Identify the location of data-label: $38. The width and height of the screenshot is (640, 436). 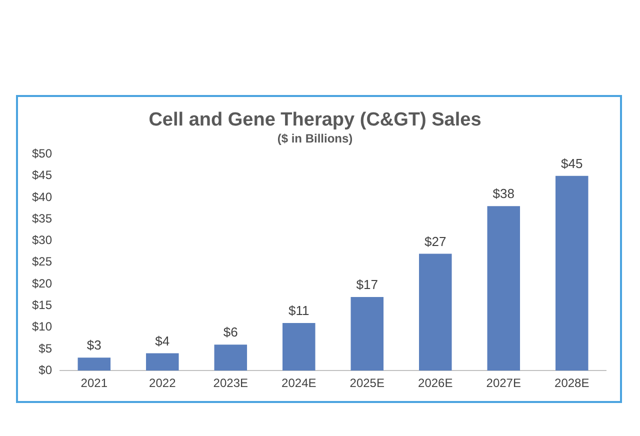
(503, 194).